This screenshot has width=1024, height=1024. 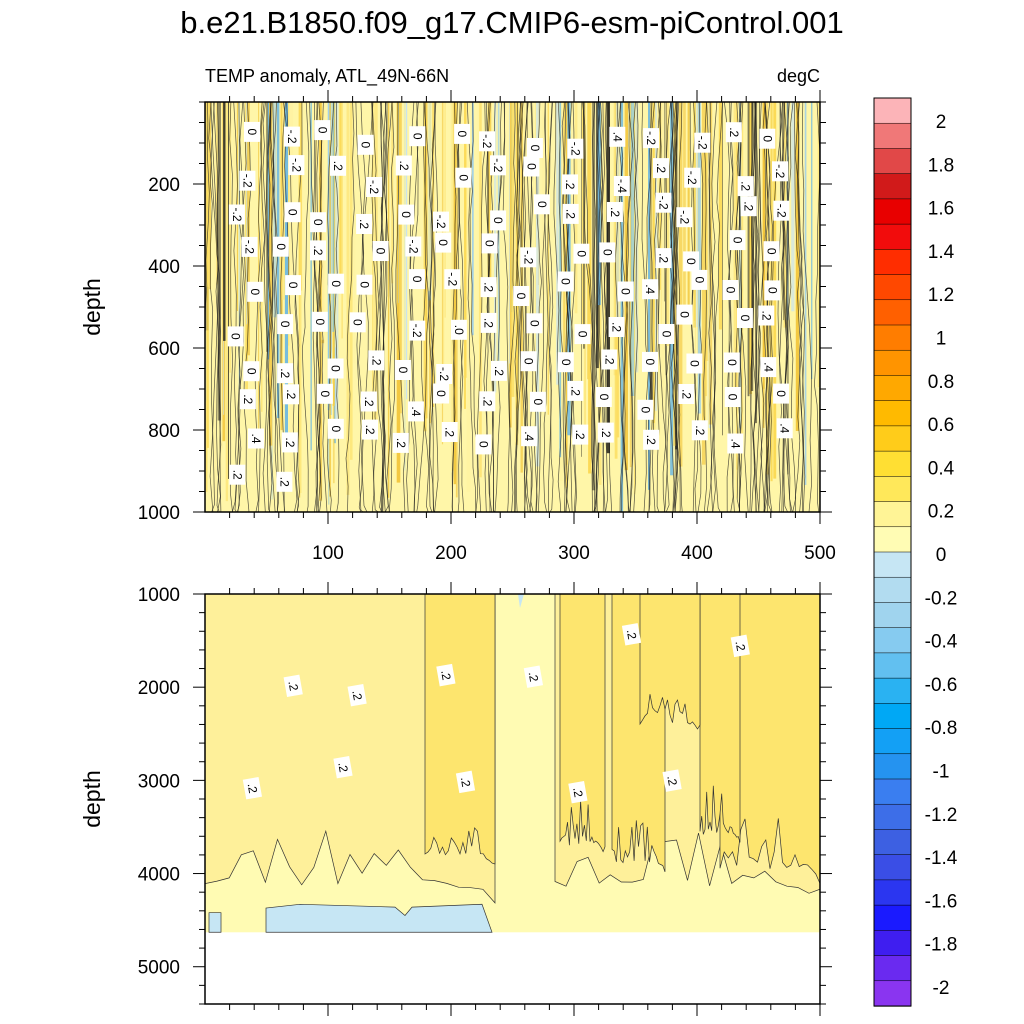 I want to click on x-tick-label: 500, so click(x=820, y=553).